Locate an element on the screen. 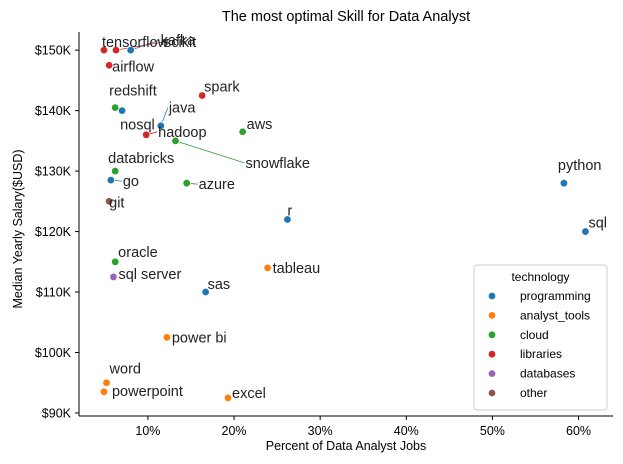  label-hadoop: hadoop is located at coordinates (182, 133).